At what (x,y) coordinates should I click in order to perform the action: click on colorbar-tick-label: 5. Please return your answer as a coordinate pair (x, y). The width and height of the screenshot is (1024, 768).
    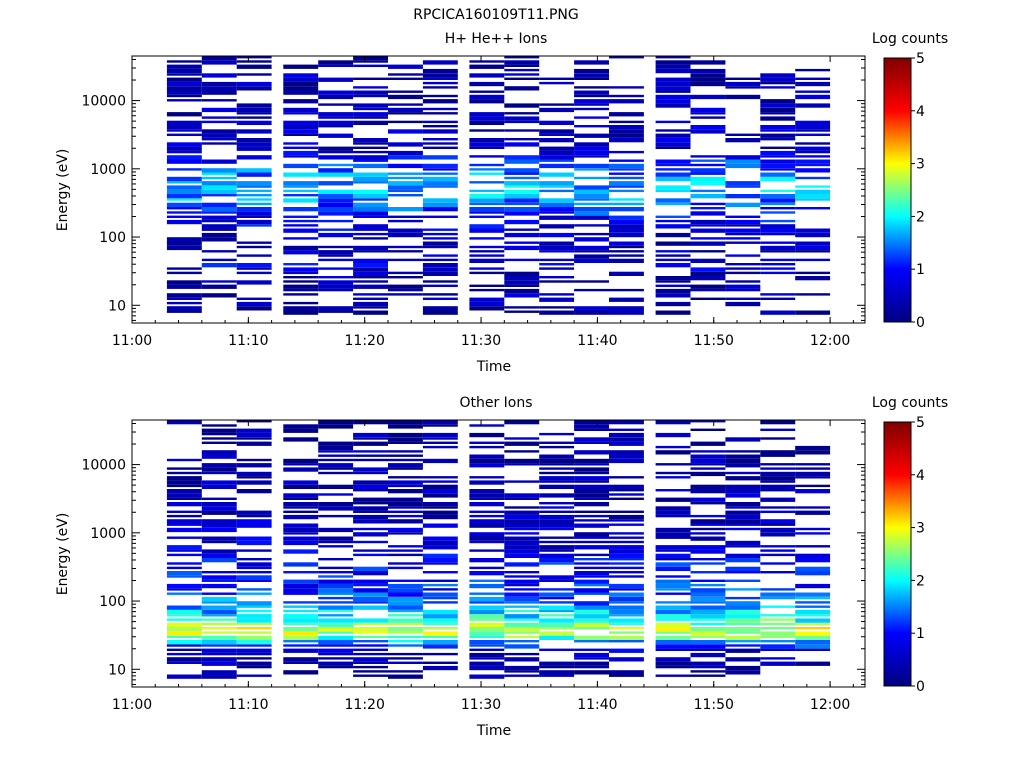
    Looking at the image, I should click on (920, 423).